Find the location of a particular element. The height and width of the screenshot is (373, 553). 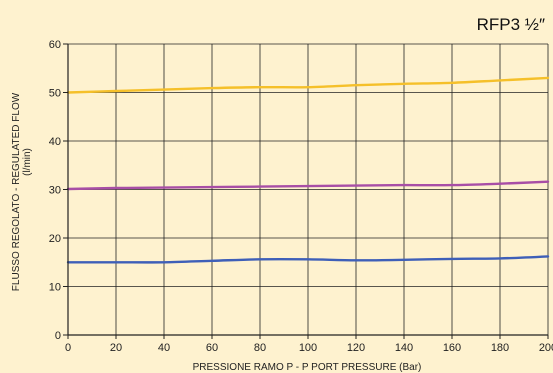

y-tick-label-6: 60 is located at coordinates (55, 45).